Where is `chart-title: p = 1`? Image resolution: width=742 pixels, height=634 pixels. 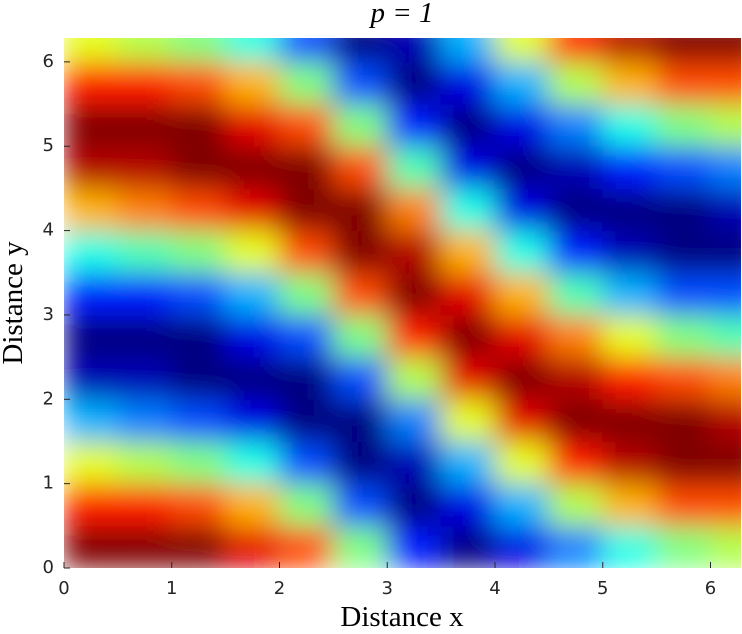
chart-title: p = 1 is located at coordinates (400, 14).